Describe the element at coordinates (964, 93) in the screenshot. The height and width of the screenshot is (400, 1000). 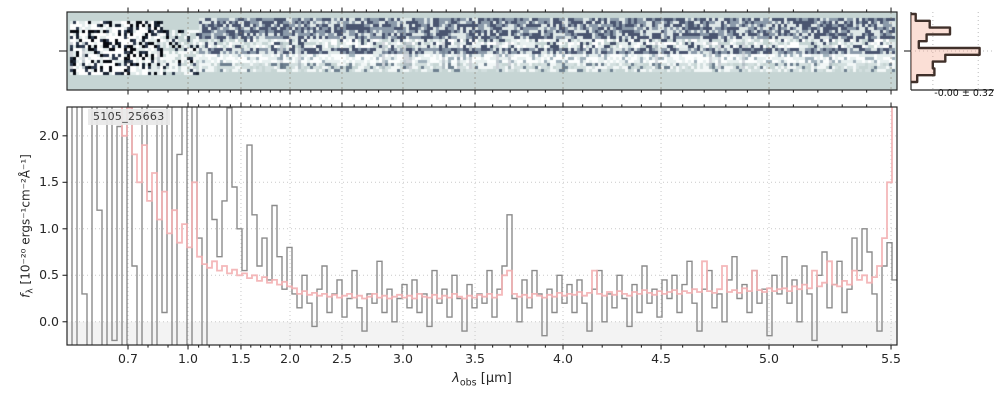
I see `histogram-stats-annotation: -0.00 ± 0.32` at that location.